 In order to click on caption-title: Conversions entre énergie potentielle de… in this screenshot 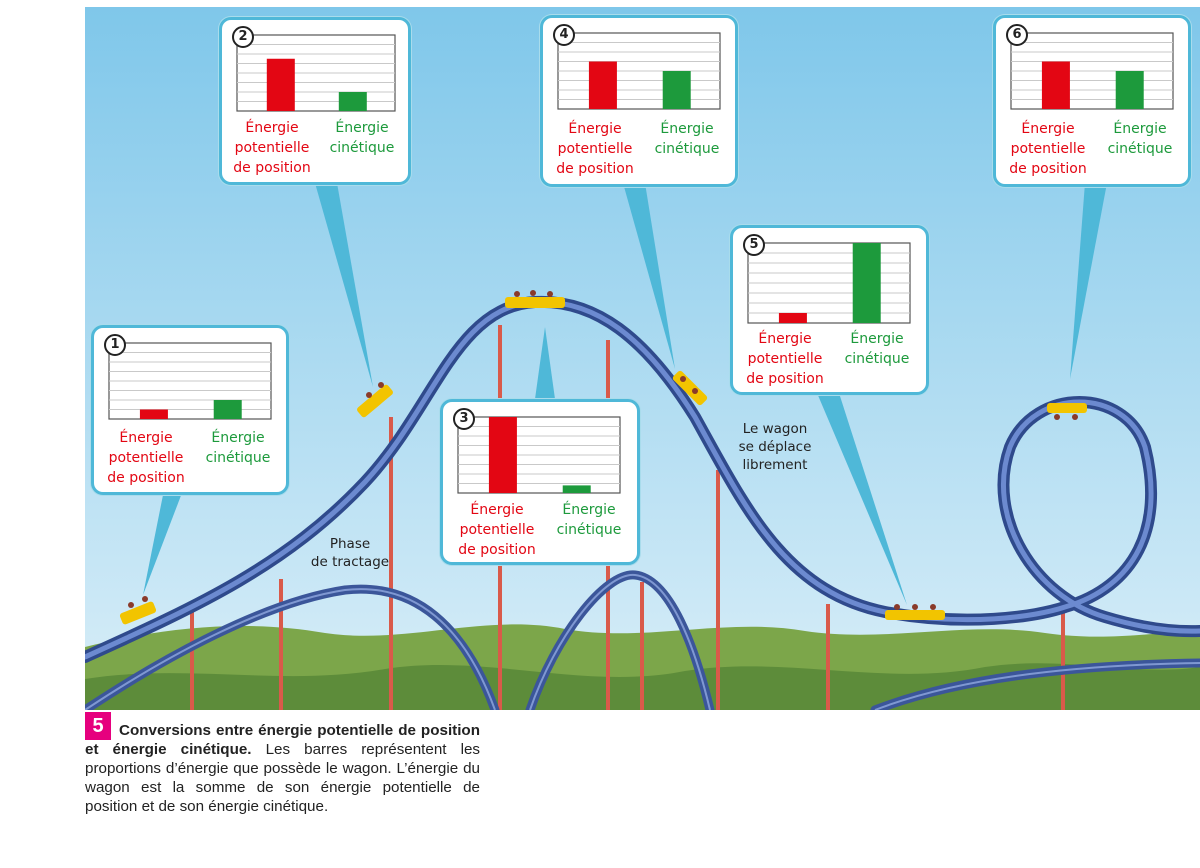, I will do `click(282, 740)`.